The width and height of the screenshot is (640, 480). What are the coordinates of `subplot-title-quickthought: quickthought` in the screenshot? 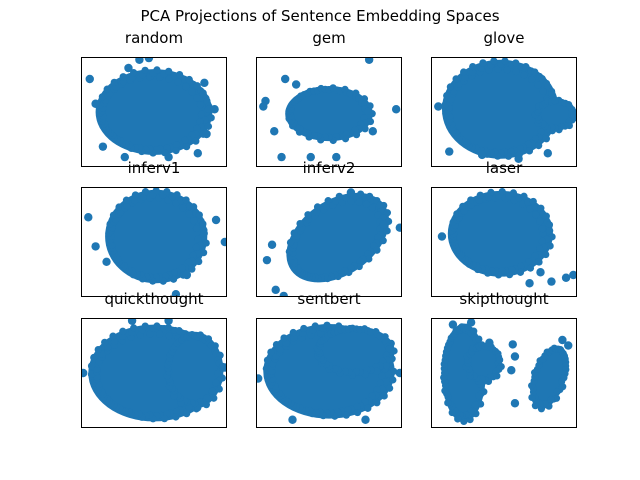 It's located at (154, 299).